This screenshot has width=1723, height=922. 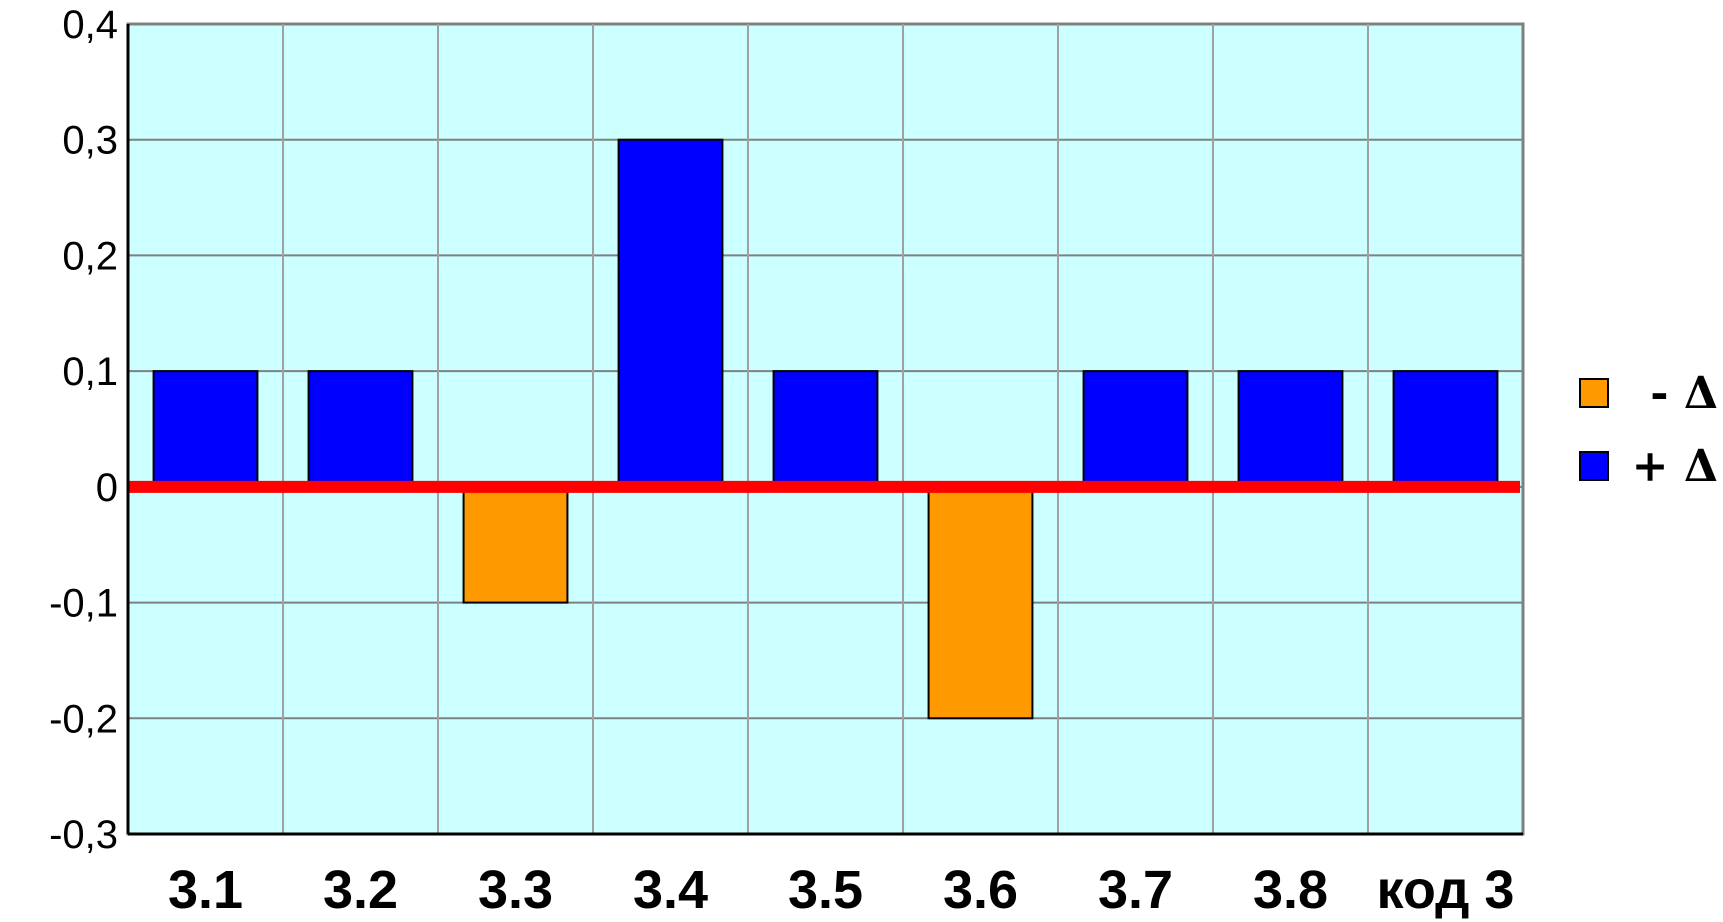 What do you see at coordinates (360, 890) in the screenshot?
I see `x-tick-label: 3.2` at bounding box center [360, 890].